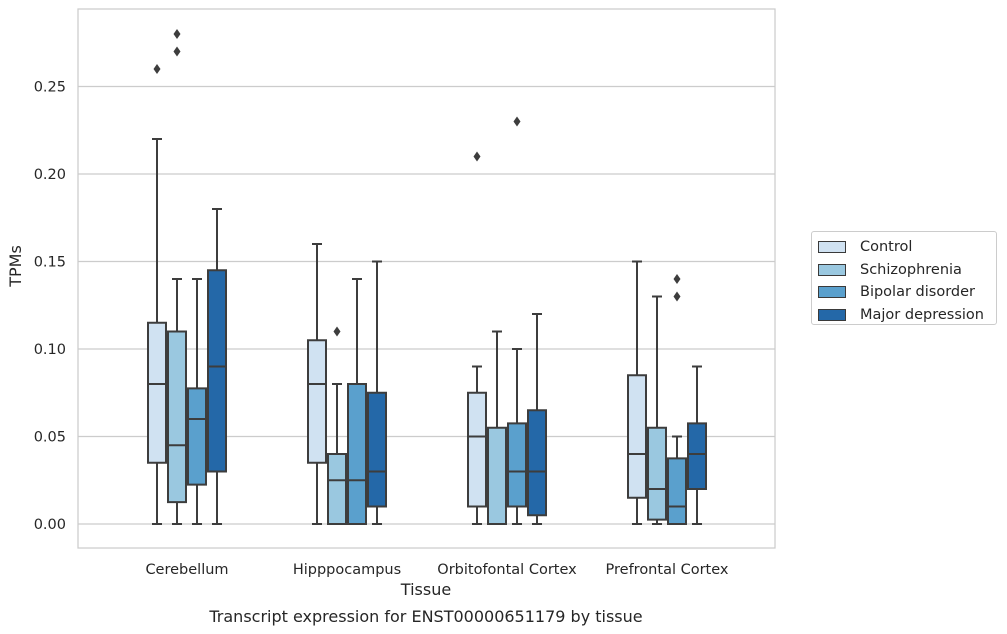 This screenshot has height=634, width=1007. Describe the element at coordinates (50, 88) in the screenshot. I see `y-tick-label: 0.25` at that location.